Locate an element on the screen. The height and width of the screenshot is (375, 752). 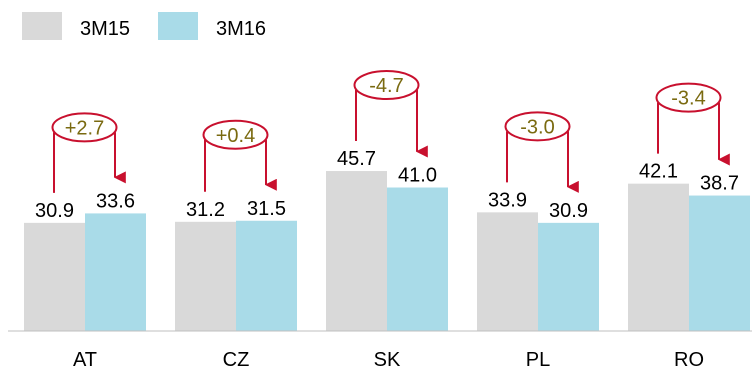
change-label-at: +2.7 is located at coordinates (84, 128).